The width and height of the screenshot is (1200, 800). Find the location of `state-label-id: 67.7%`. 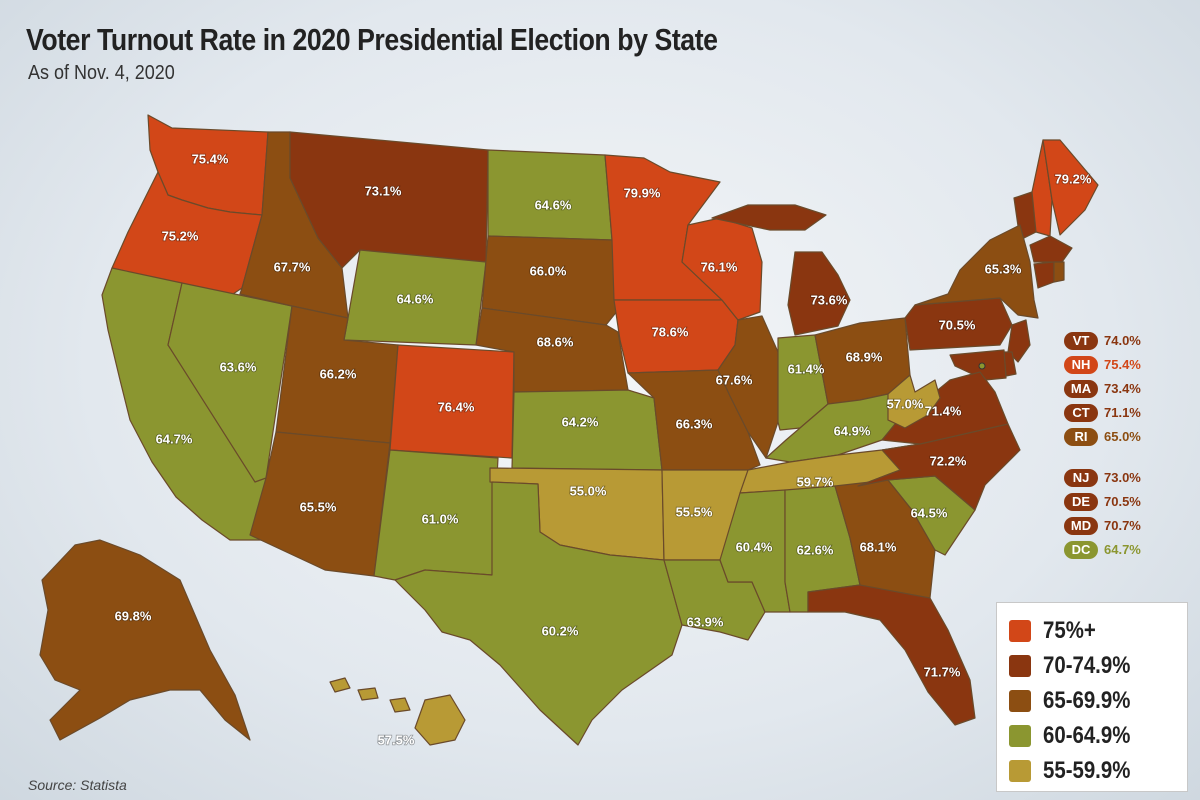

state-label-id: 67.7% is located at coordinates (292, 266).